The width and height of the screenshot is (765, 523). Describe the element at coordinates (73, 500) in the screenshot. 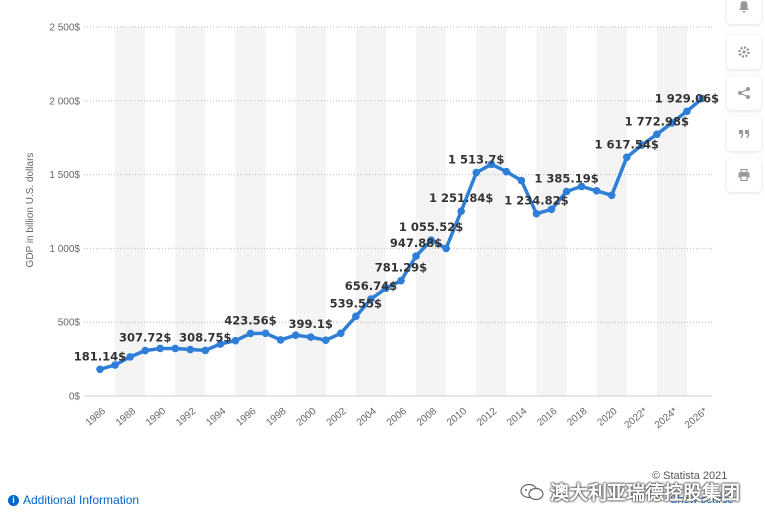

I see `additional-information-link: i Additional Information` at that location.